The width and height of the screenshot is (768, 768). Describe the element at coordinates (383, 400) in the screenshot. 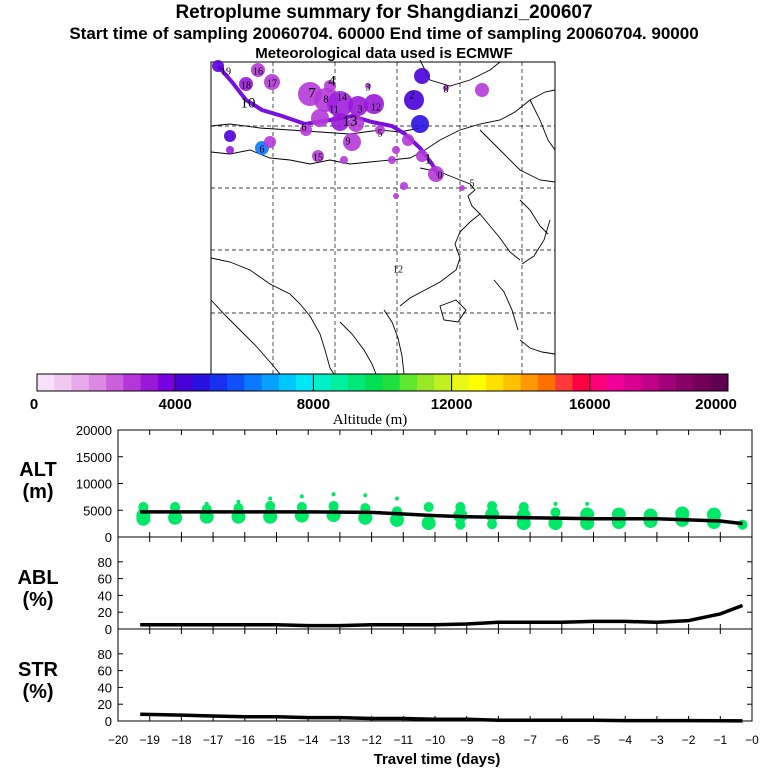

I see `altitude-colorbar: 0 4000 8000 12000 16000 20000 Altitude (m)` at that location.